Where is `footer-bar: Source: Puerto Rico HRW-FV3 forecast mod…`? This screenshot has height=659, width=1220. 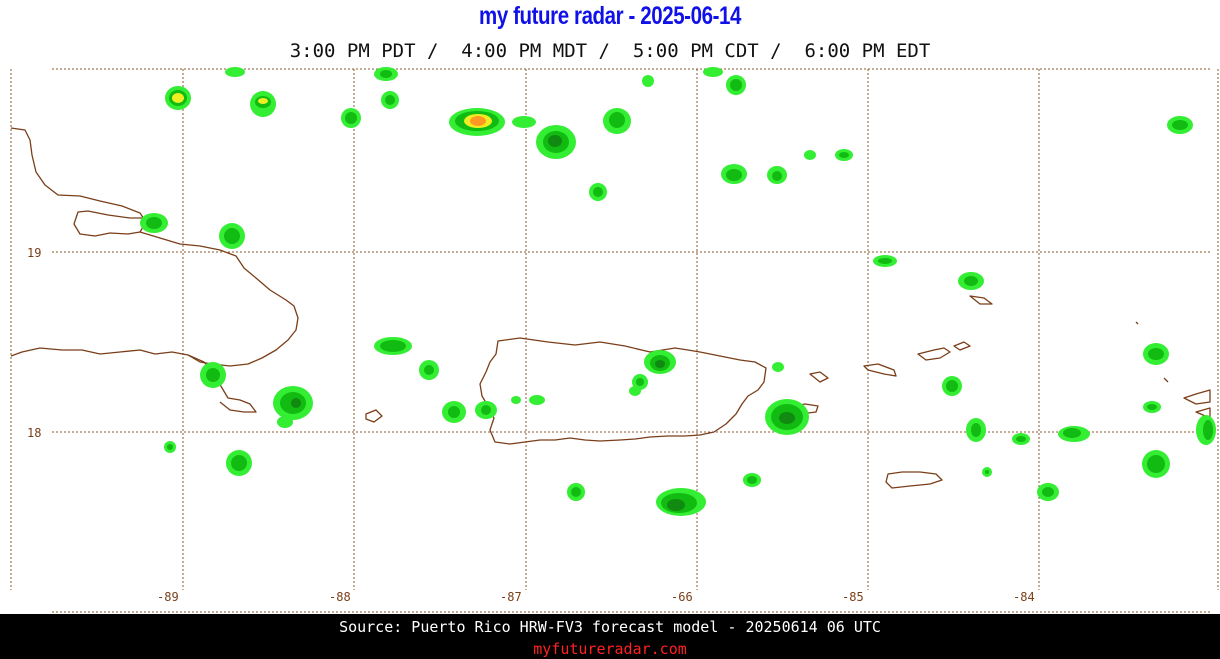
footer-bar: Source: Puerto Rico HRW-FV3 forecast mod… is located at coordinates (610, 636).